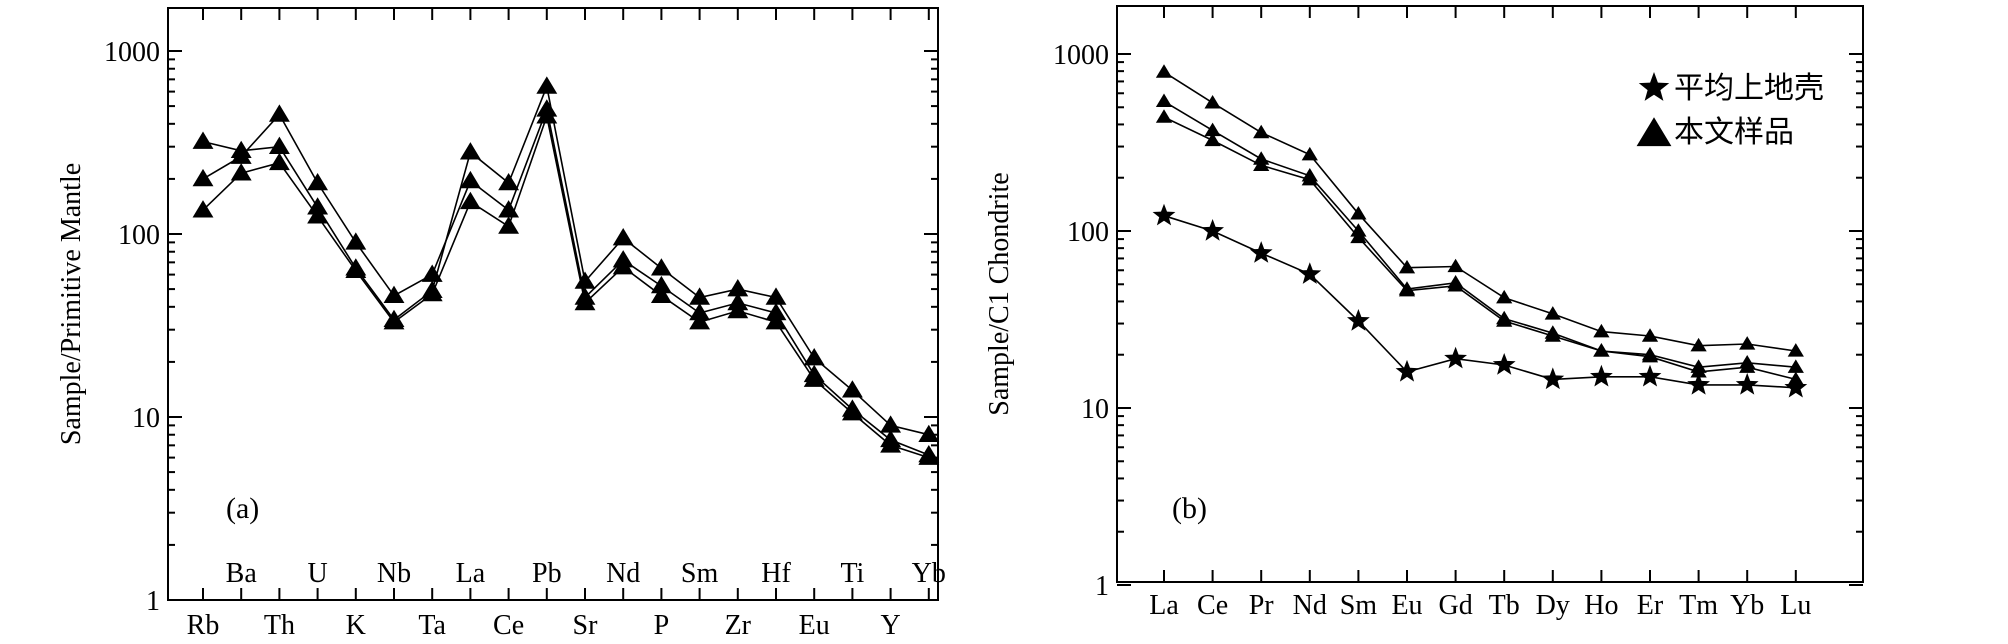 The image size is (2008, 644). I want to click on legend-entry: 平均上地壳, so click(1731, 88).